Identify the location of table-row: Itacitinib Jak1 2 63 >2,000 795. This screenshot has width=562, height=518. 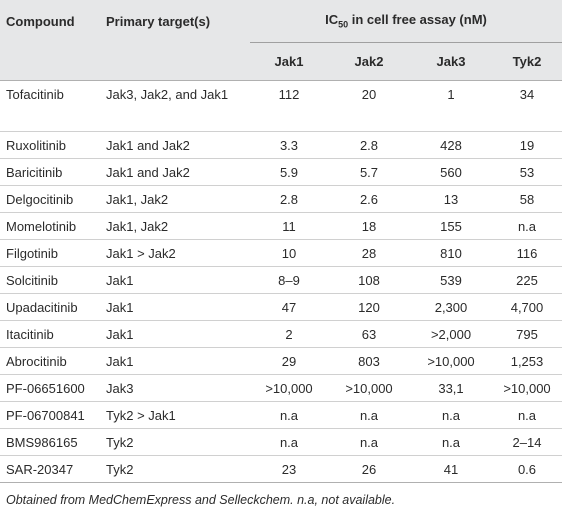
(281, 334).